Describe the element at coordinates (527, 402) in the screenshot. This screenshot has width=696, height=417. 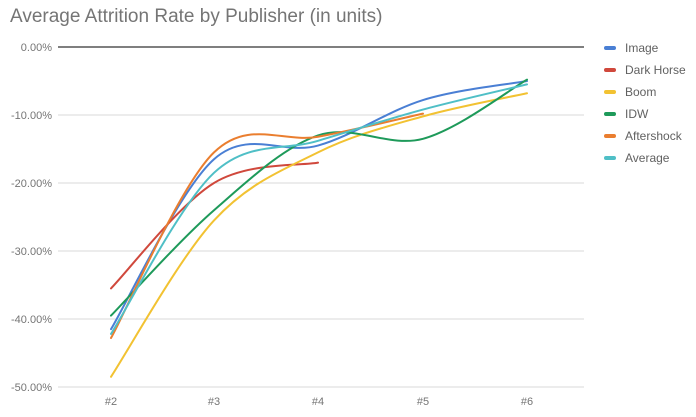
I see `x-tick-label: #6` at that location.